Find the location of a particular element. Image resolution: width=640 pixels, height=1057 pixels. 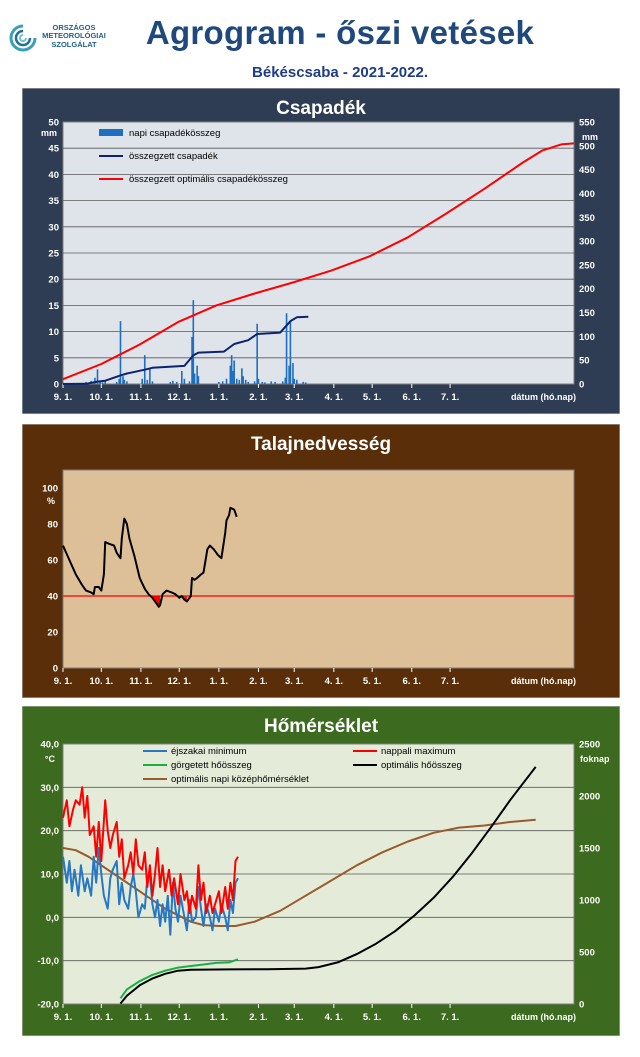

soil-x-tick-label: 6. 1. is located at coordinates (412, 681).